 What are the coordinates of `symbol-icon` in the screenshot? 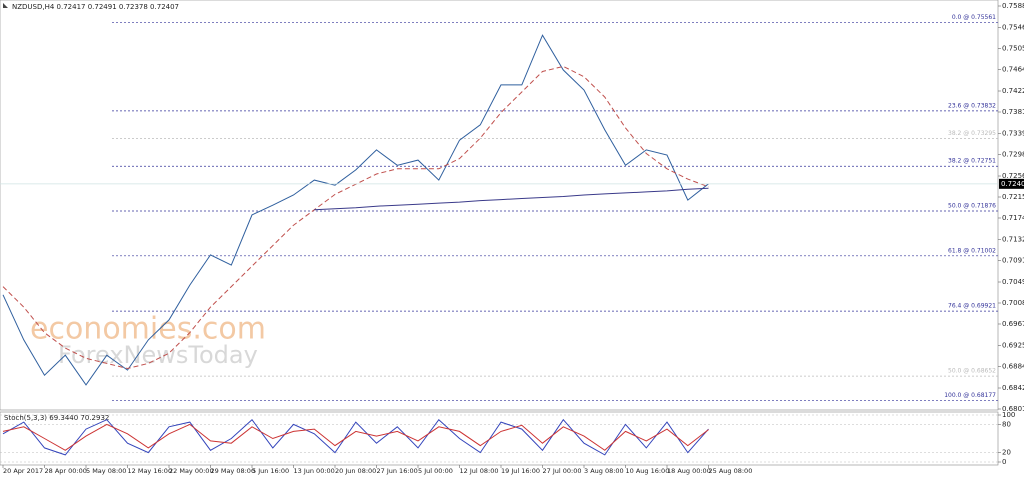 It's located at (5, 5).